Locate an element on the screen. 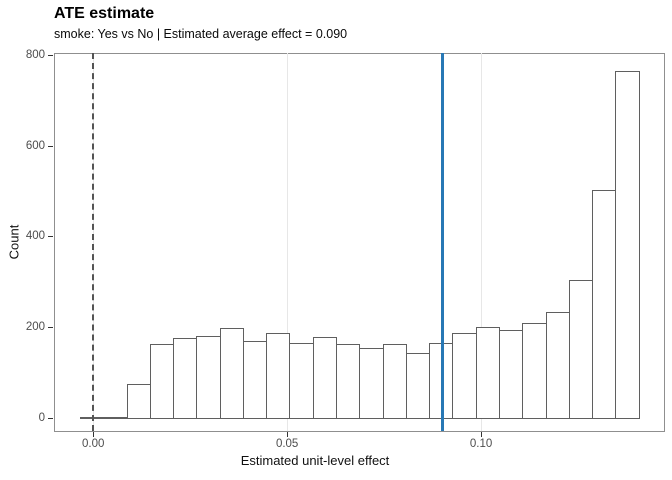 Image resolution: width=672 pixels, height=480 pixels. y-tick-label: 400 is located at coordinates (35, 236).